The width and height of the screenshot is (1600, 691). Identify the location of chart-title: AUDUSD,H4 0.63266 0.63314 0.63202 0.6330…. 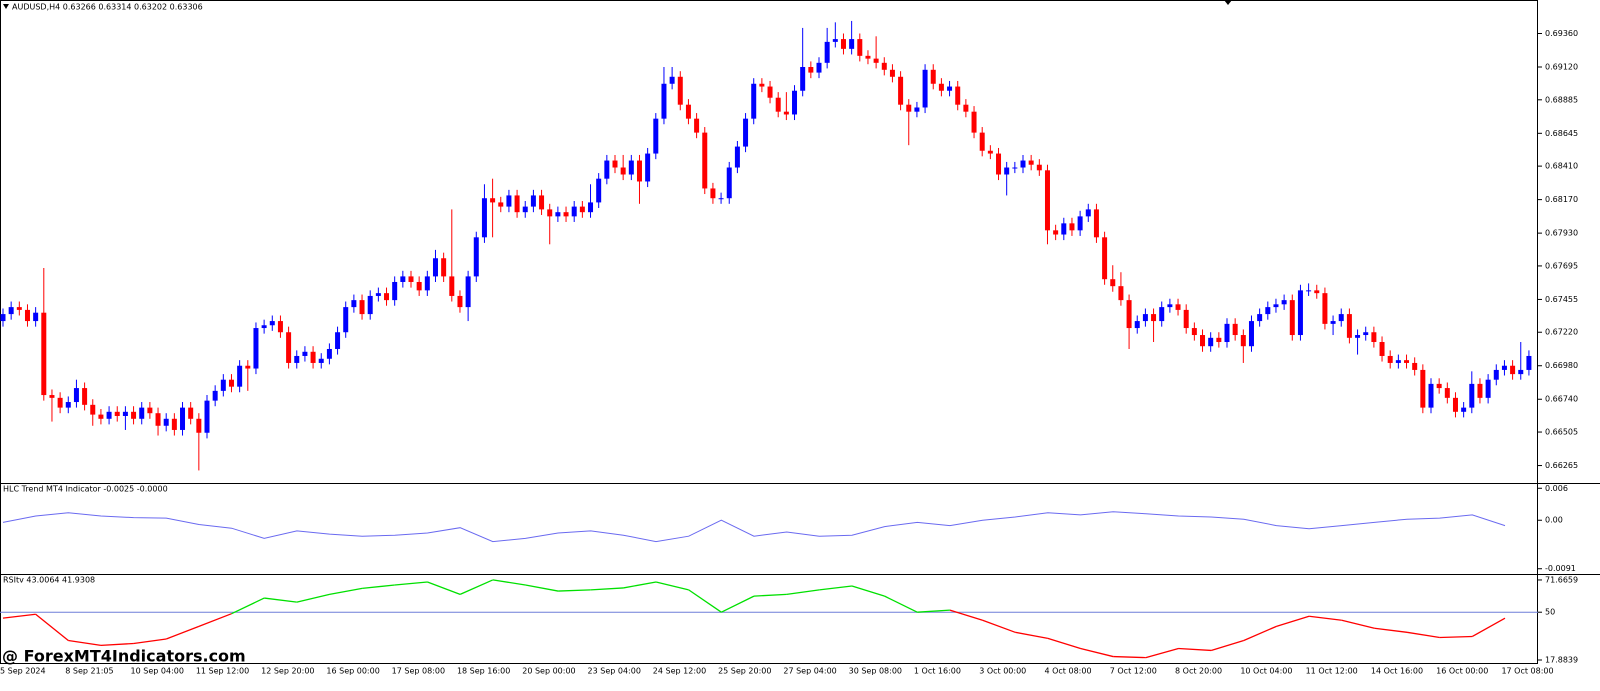
(107, 7).